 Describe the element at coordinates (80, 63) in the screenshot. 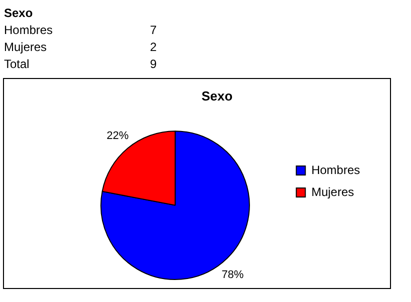

I see `text: Total 9` at that location.